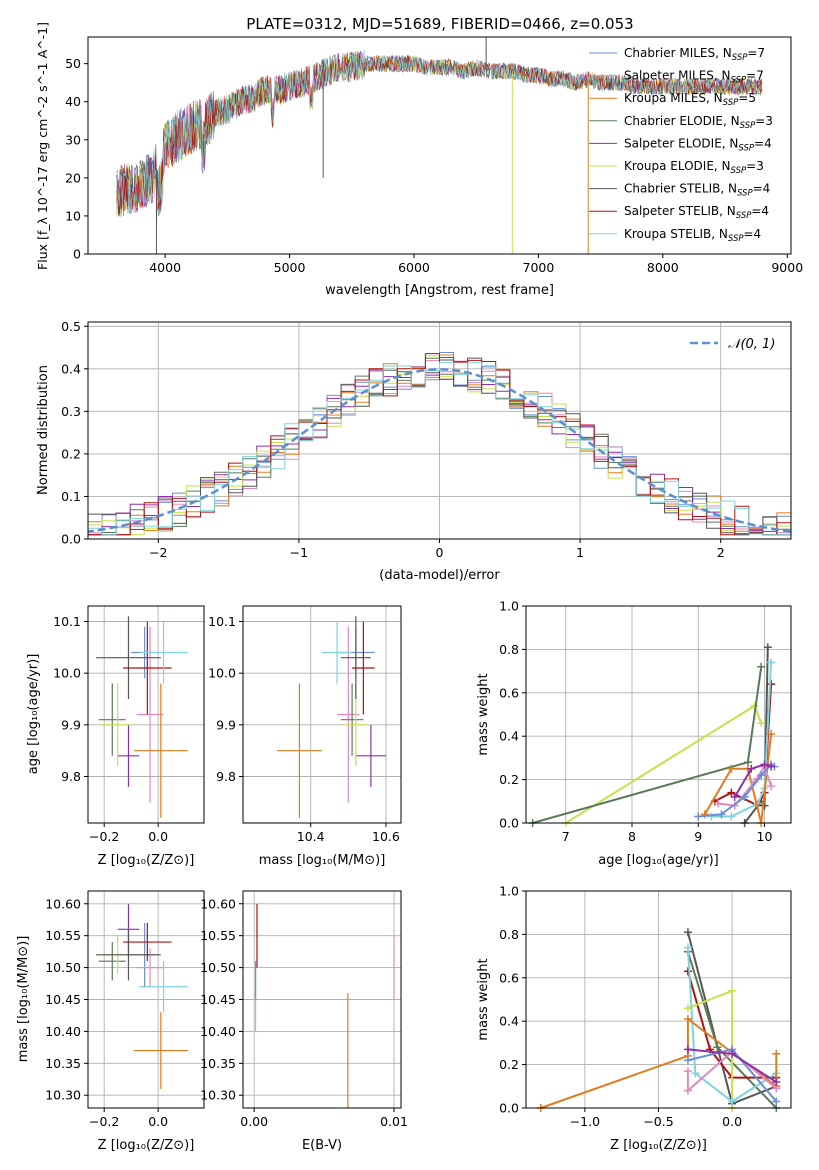 This screenshot has width=819, height=1170. I want to click on x-tick-label: 10.4, so click(311, 836).